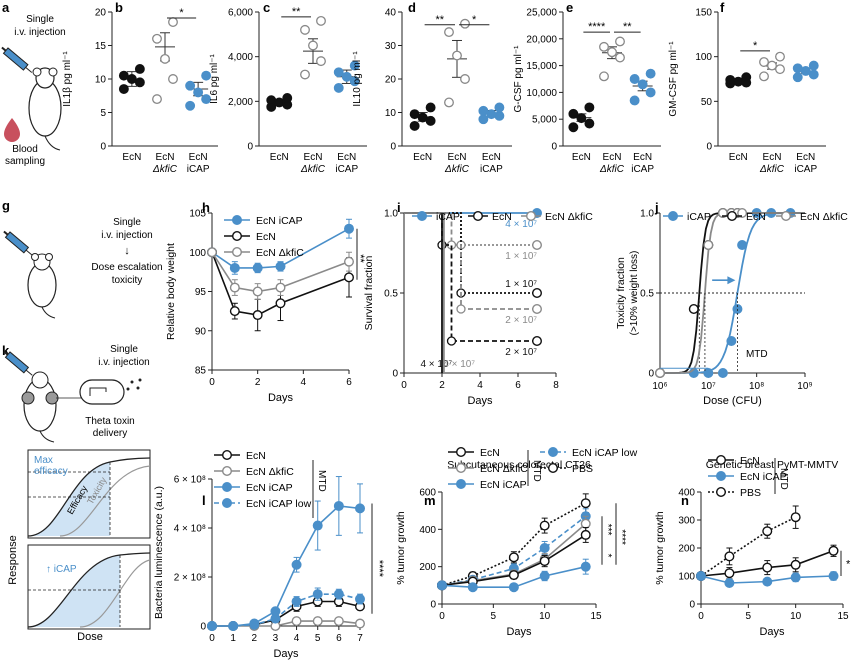  I want to click on y-axis-label: IL1β pg ml⁻¹, so click(67, 79).